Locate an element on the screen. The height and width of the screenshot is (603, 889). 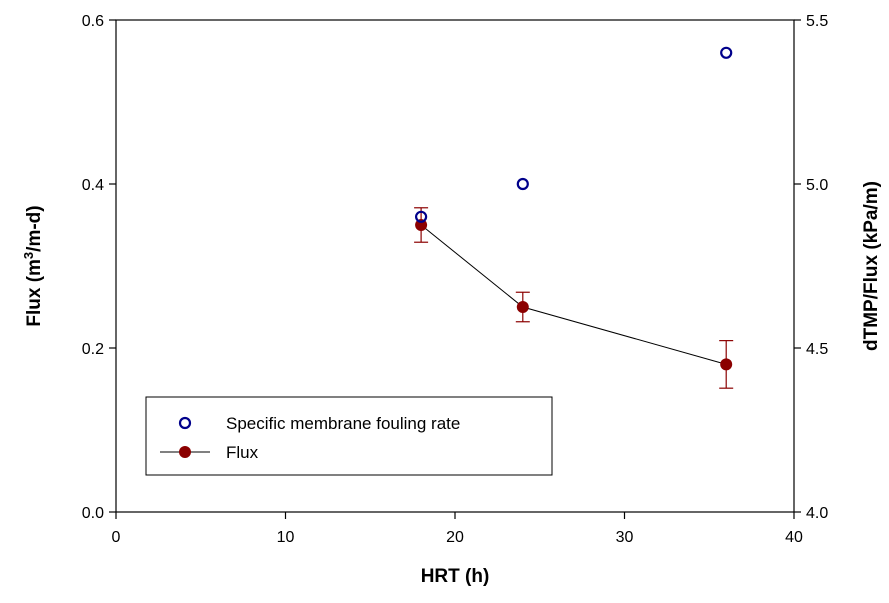
legend-marker-flux is located at coordinates (185, 452).